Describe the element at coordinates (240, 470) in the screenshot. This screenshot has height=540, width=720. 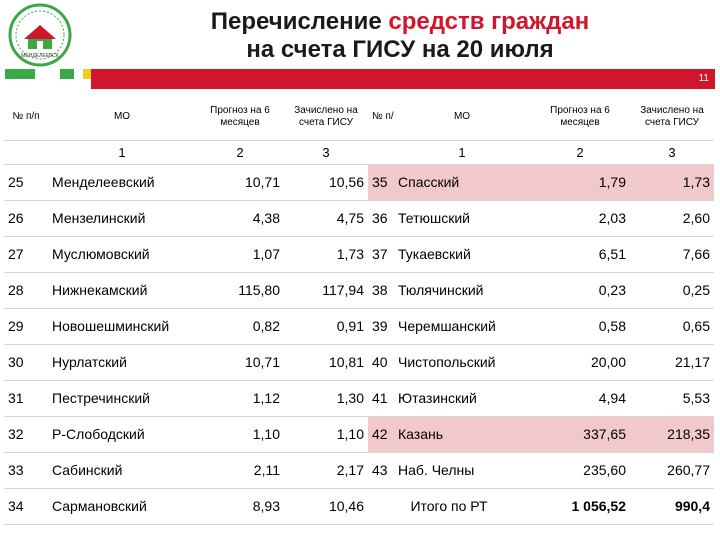
I see `forecast-value: 2,11` at that location.